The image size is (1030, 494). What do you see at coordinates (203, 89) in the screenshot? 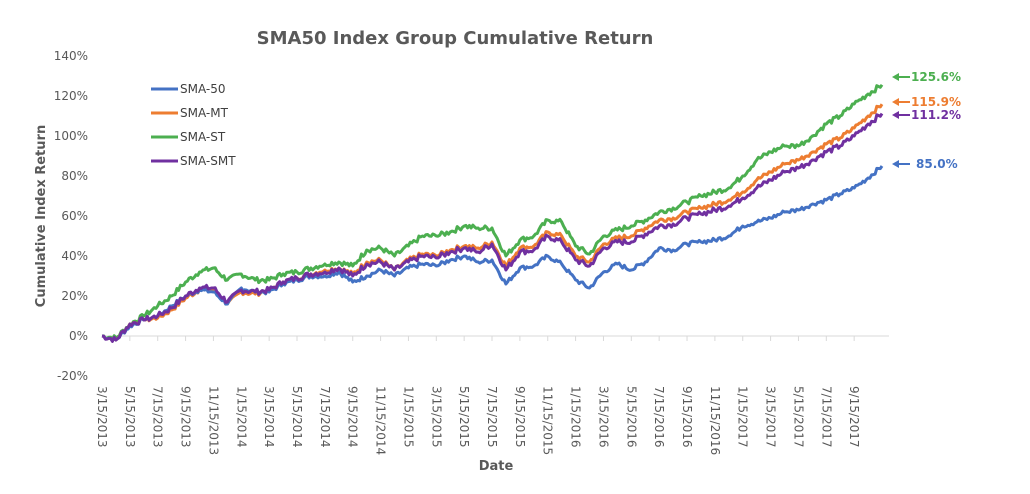
I see `legend-label: SMA-50` at bounding box center [203, 89].